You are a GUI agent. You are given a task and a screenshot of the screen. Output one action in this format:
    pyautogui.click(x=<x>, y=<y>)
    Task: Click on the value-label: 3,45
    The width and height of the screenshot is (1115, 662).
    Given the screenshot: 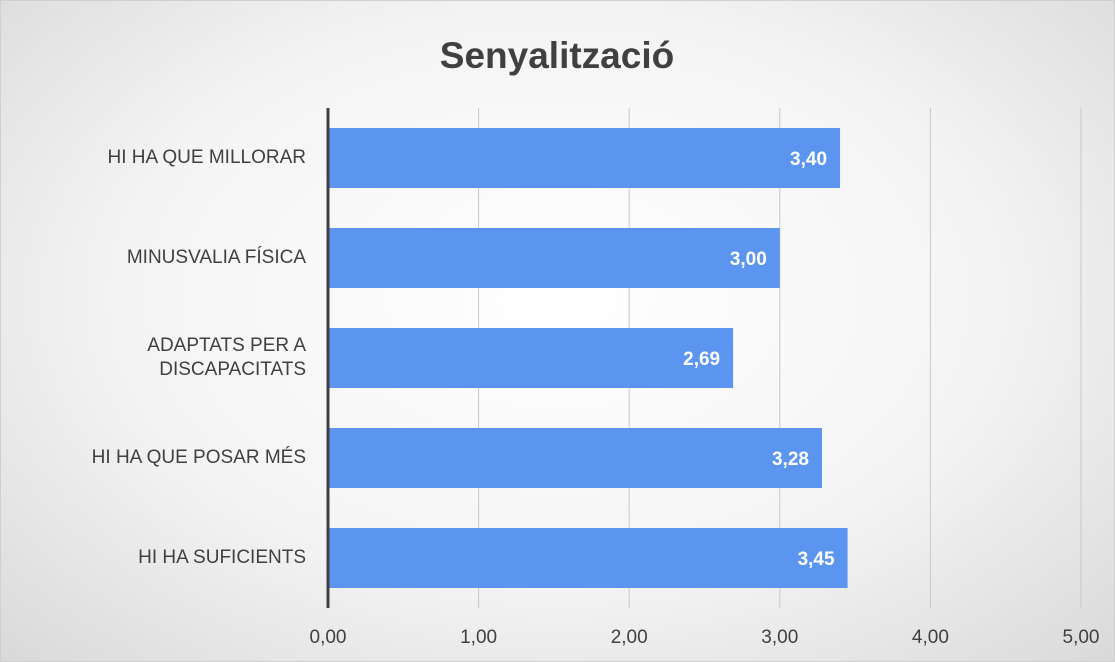 What is the action you would take?
    pyautogui.click(x=816, y=559)
    